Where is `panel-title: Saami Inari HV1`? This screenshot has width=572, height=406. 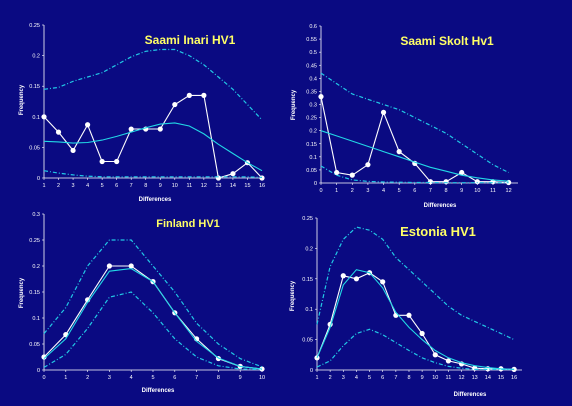 panel-title: Saami Inari HV1 is located at coordinates (190, 40).